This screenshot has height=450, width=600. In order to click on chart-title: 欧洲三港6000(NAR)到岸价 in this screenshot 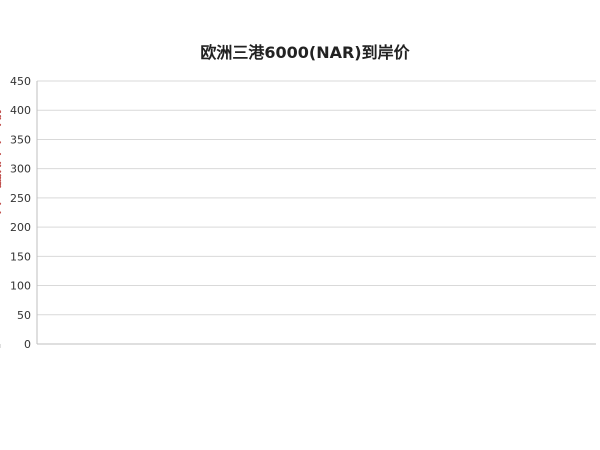, I will do `click(305, 52)`.